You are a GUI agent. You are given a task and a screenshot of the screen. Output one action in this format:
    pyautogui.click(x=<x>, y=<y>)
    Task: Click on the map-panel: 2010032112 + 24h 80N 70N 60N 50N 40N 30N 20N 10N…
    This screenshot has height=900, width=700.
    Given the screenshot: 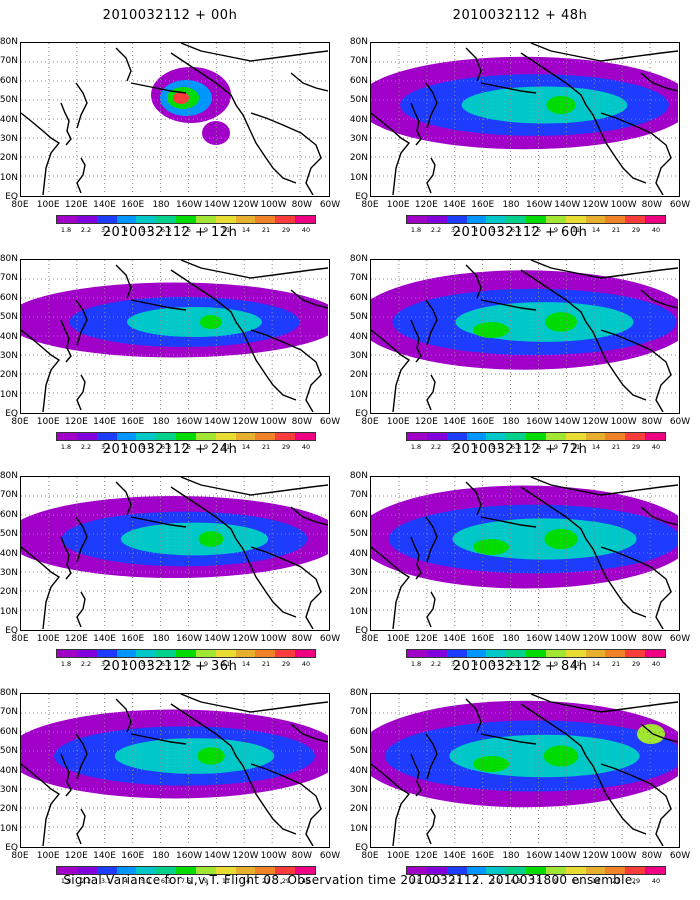 What is the action you would take?
    pyautogui.click(x=170, y=551)
    